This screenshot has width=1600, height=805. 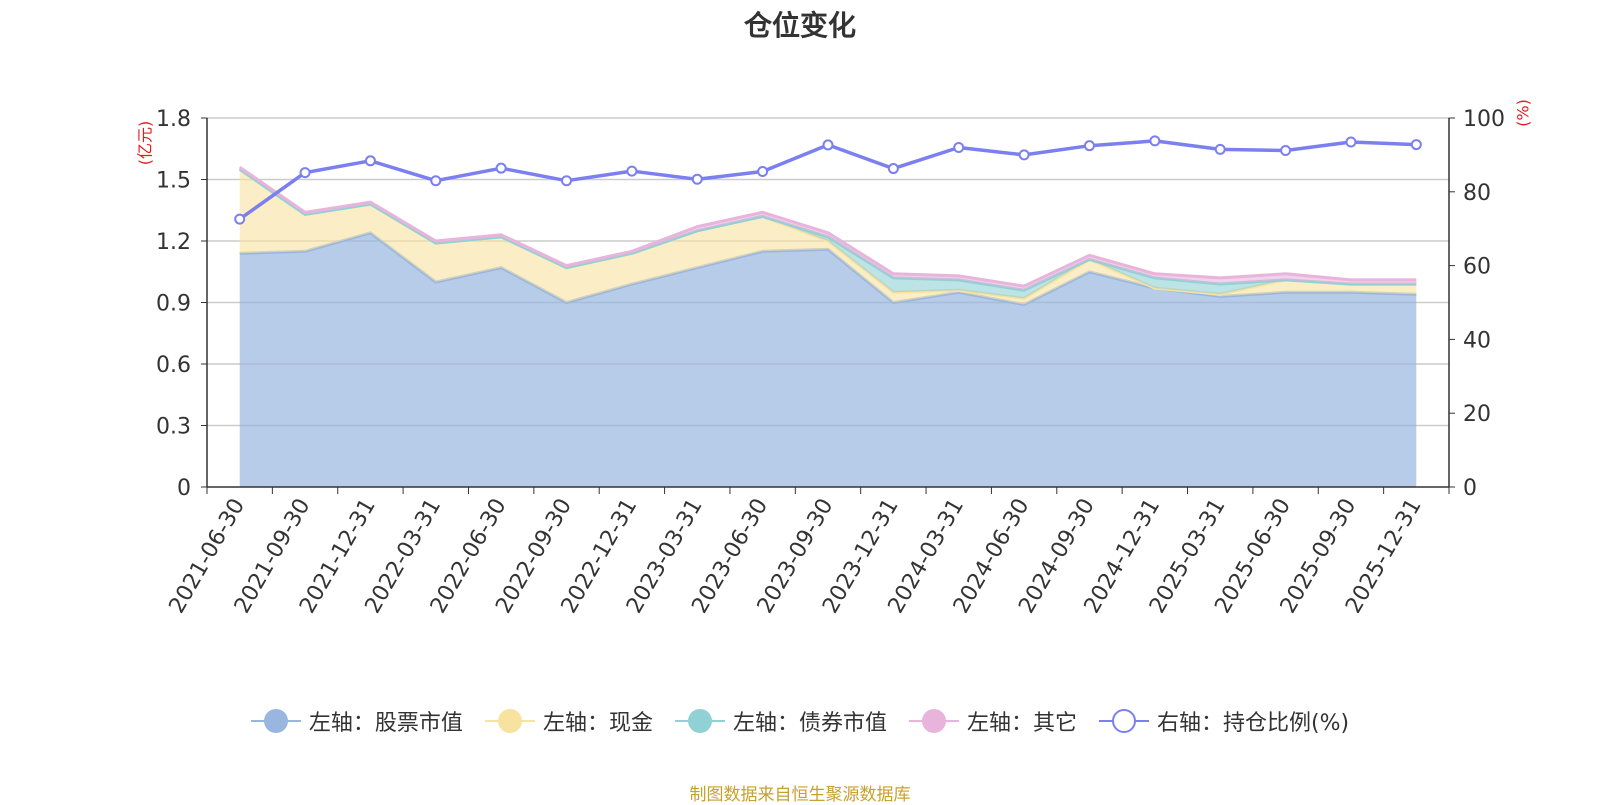 What do you see at coordinates (597, 723) in the screenshot?
I see `legend-label-cash: 左轴：现金` at bounding box center [597, 723].